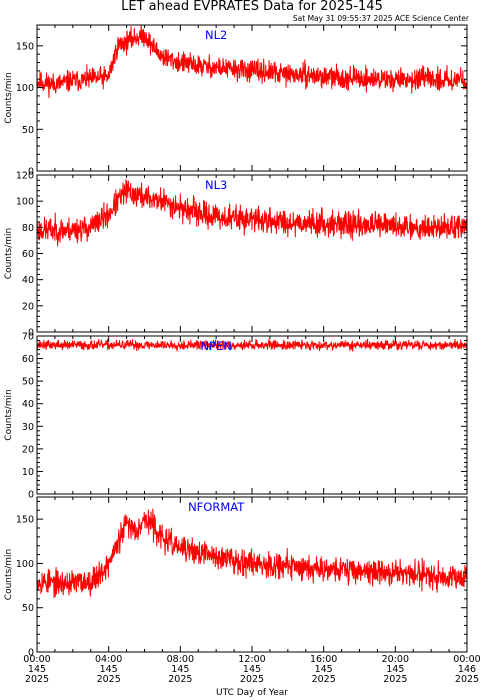  What do you see at coordinates (252, 7) in the screenshot?
I see `figure-title: LET ahead EVPRATES Data for 2025-145` at bounding box center [252, 7].